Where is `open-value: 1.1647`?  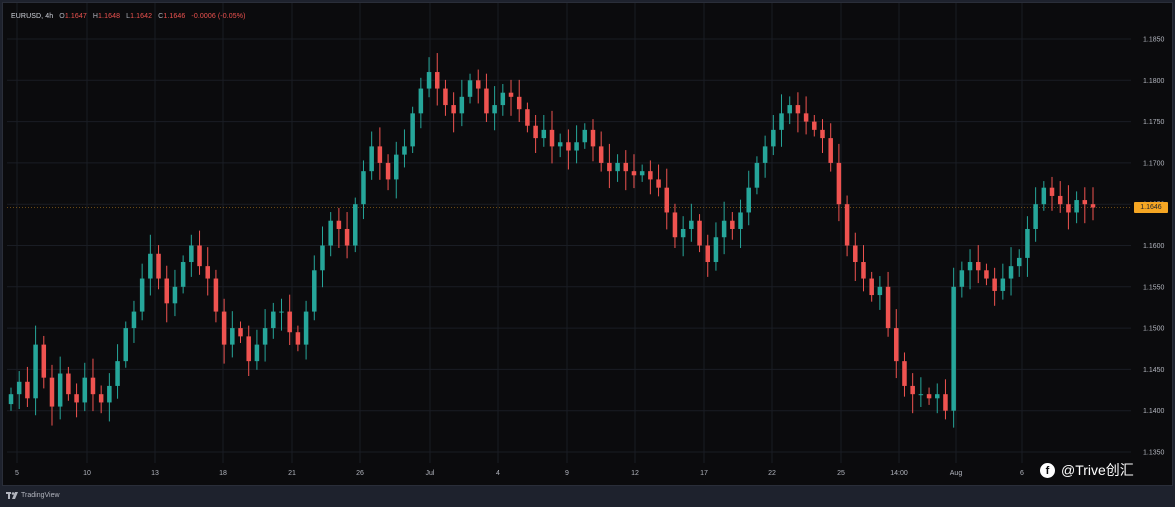
open-value: 1.1647 is located at coordinates (75, 16).